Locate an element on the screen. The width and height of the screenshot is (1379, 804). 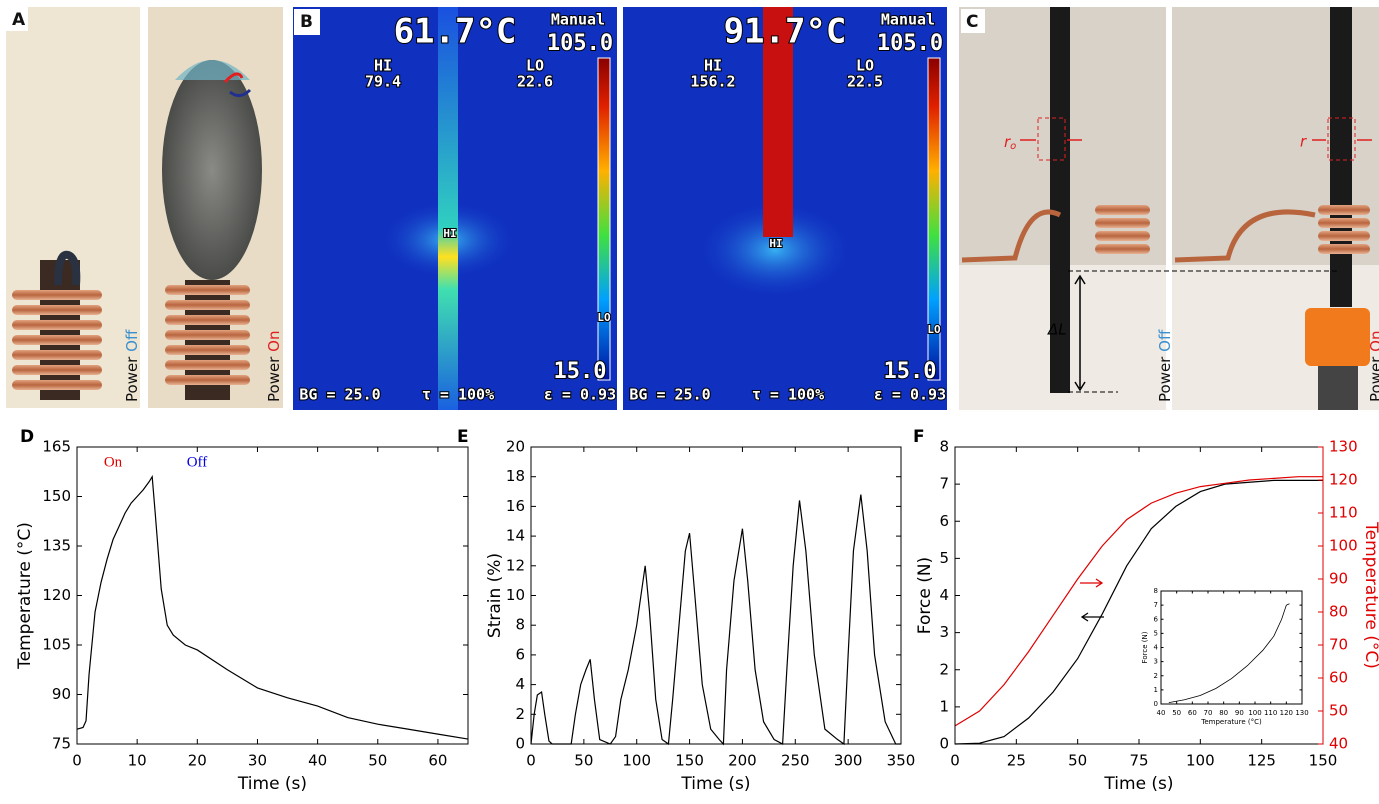
y2-tick-label: 130 is located at coordinates (1343, 447).